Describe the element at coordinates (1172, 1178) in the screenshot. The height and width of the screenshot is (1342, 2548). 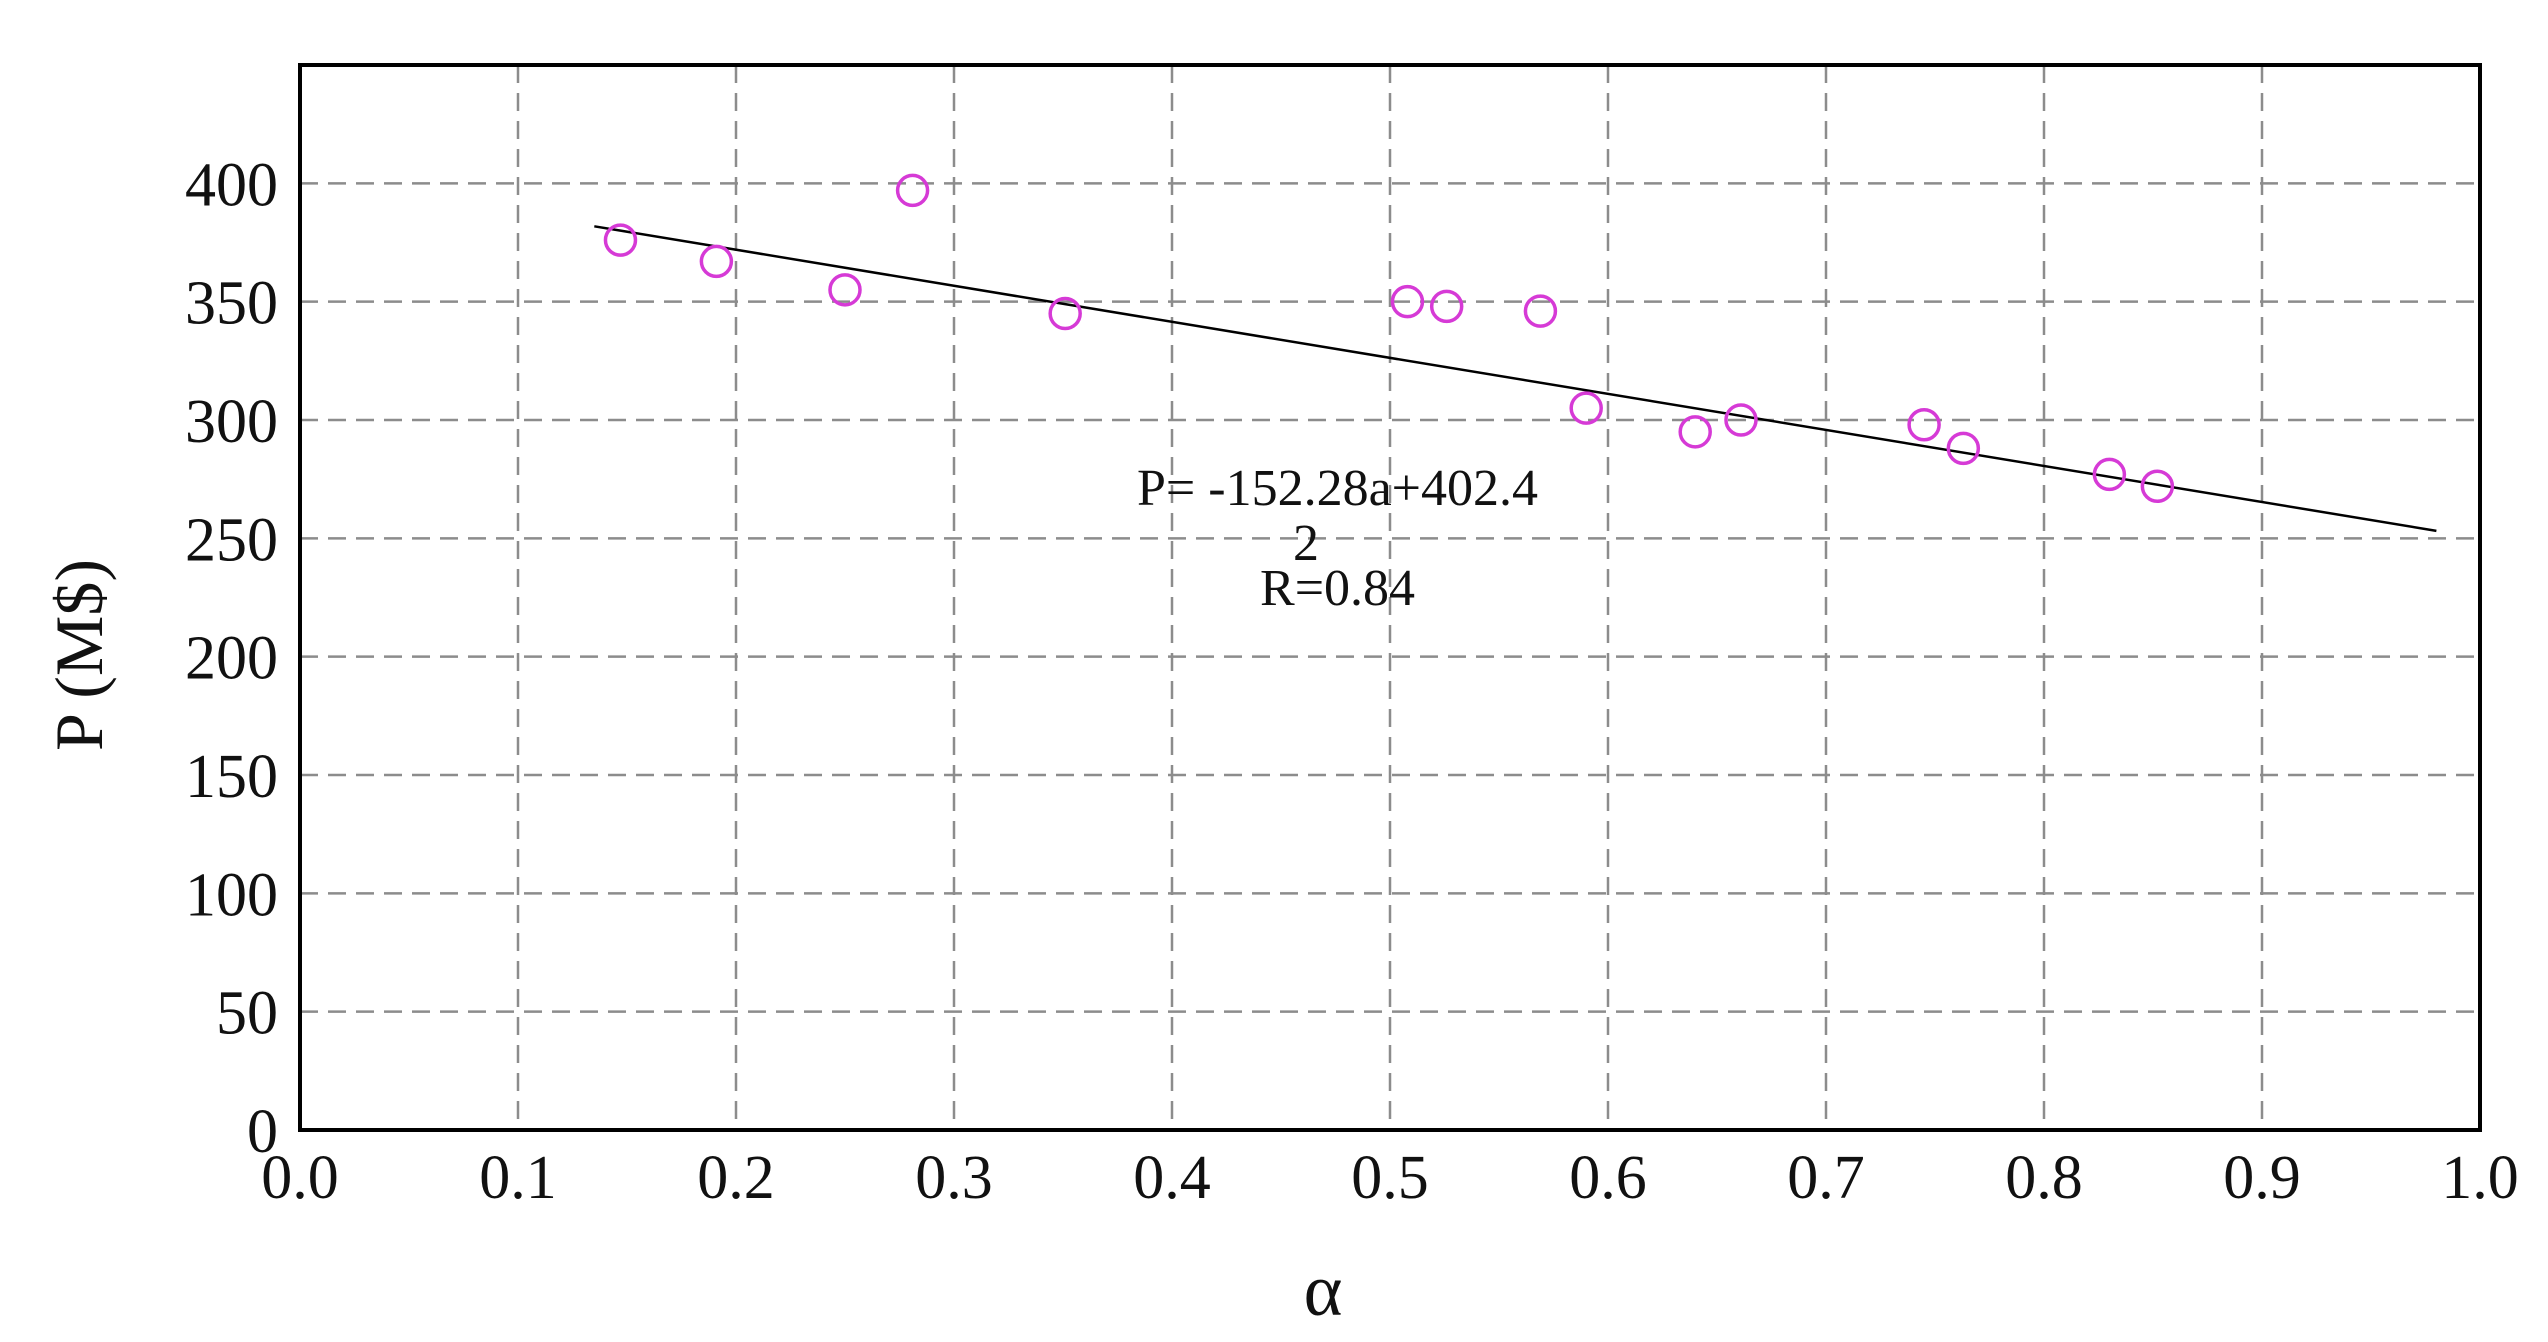
I see `x-tick-label: 0.4` at that location.